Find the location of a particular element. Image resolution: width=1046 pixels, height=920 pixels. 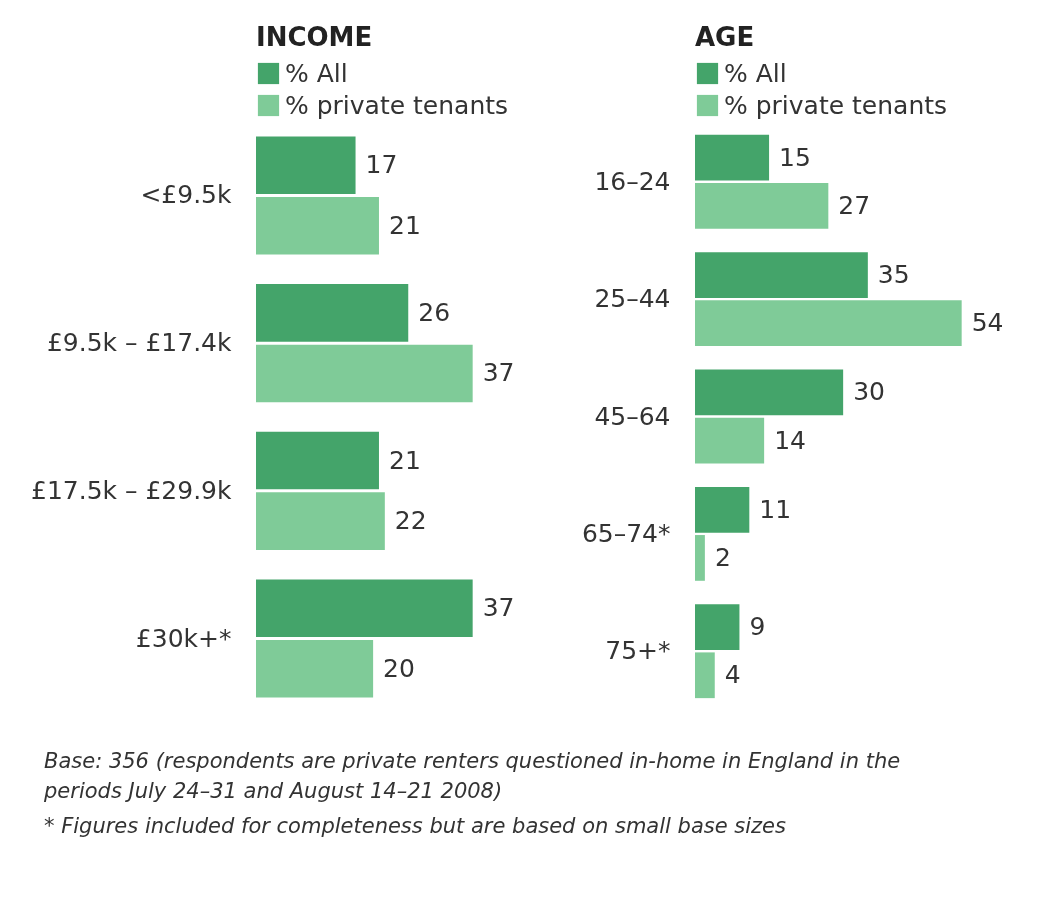

data-label: 14 is located at coordinates (790, 440).